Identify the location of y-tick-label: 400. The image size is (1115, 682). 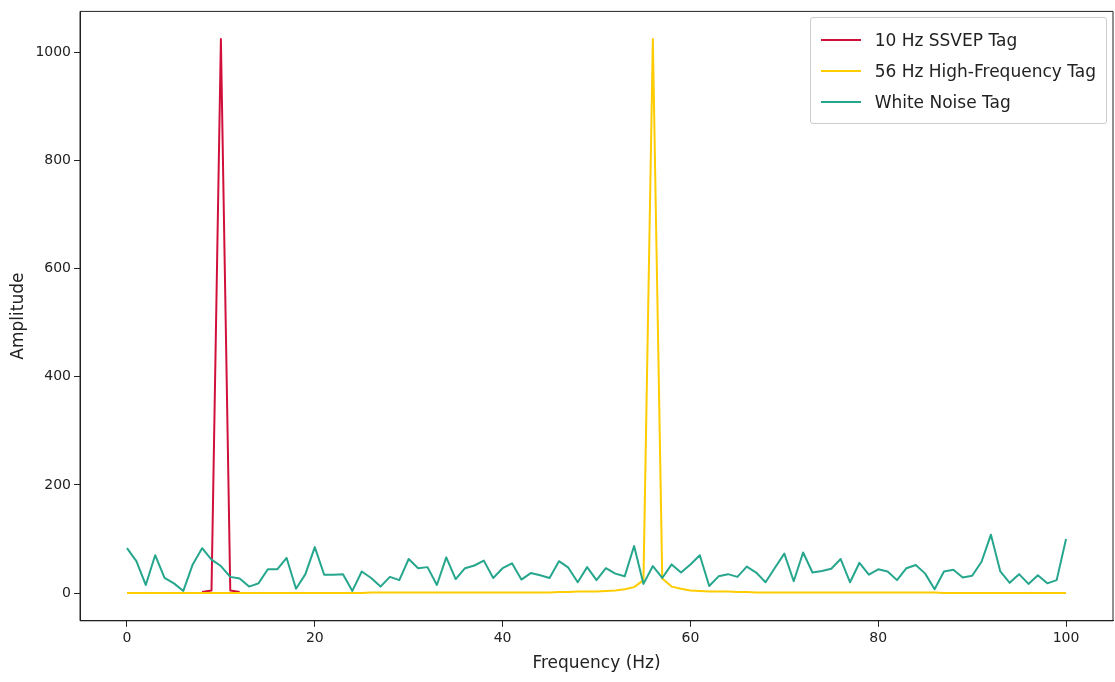
(58, 375).